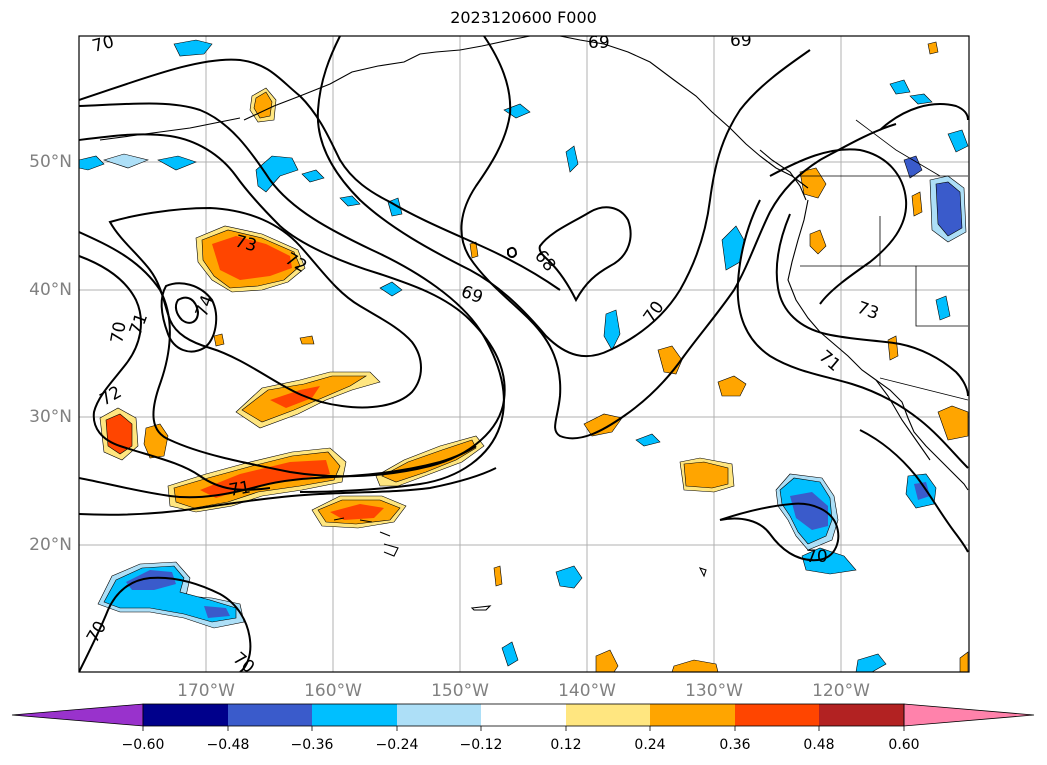 Image resolution: width=1047 pixels, height=765 pixels. What do you see at coordinates (903, 420) in the screenshot?
I see `coastline-baja` at bounding box center [903, 420].